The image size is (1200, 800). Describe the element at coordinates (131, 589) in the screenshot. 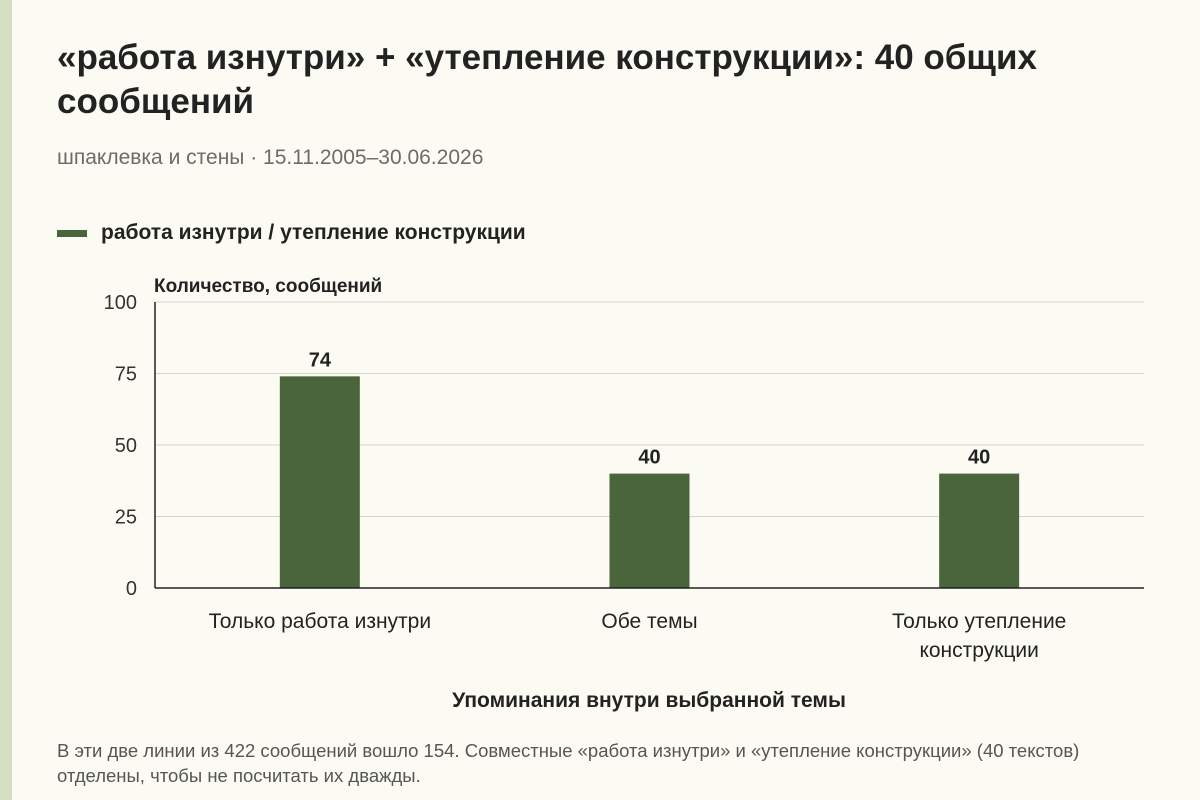

I see `y-tick-label: 0` at that location.